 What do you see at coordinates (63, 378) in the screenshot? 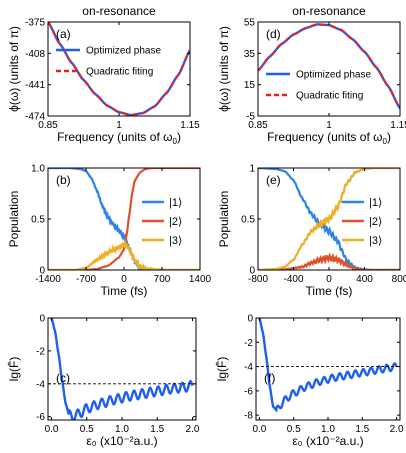
I see `panel-label: (c)` at bounding box center [63, 378].